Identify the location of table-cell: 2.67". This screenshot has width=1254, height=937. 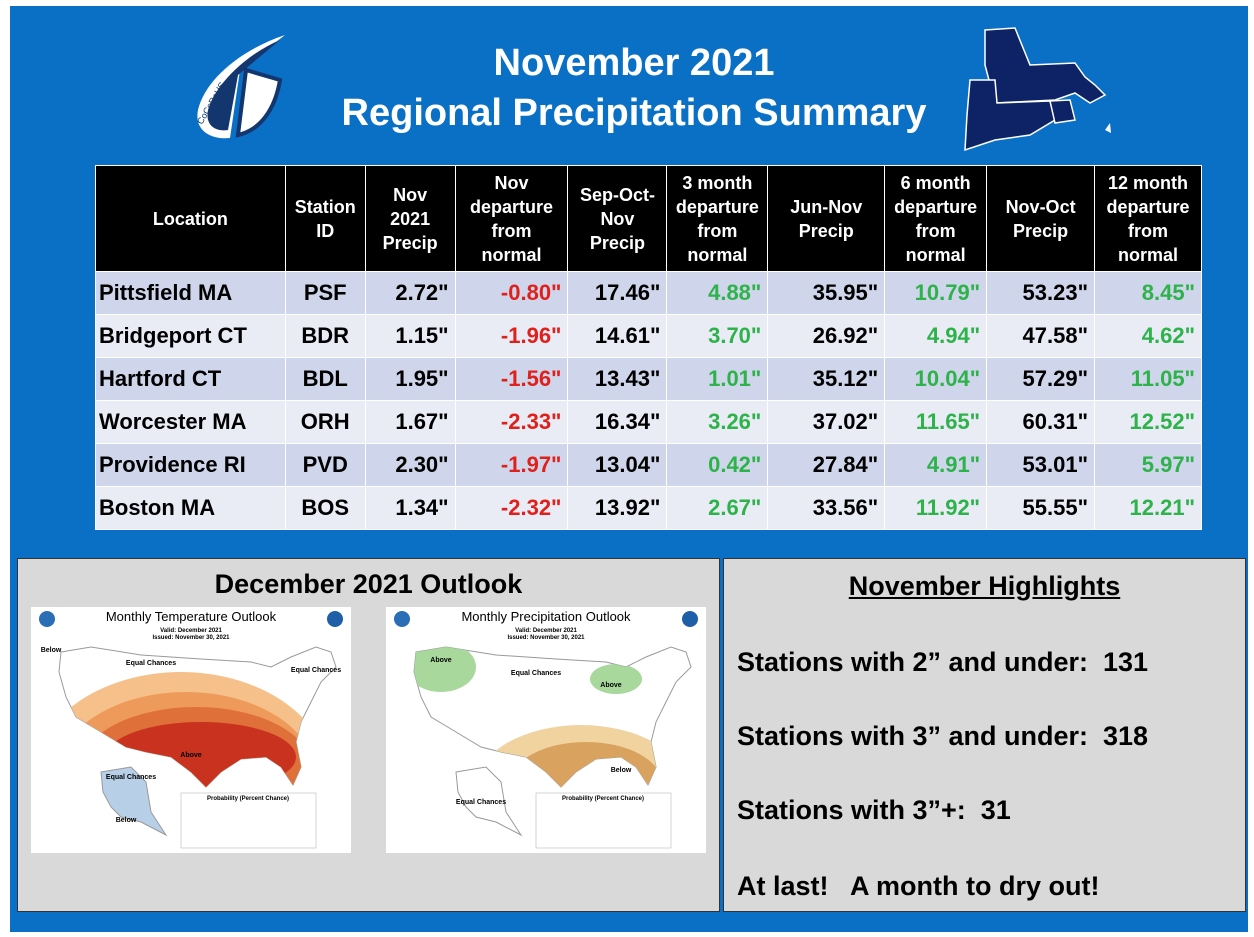
(717, 508).